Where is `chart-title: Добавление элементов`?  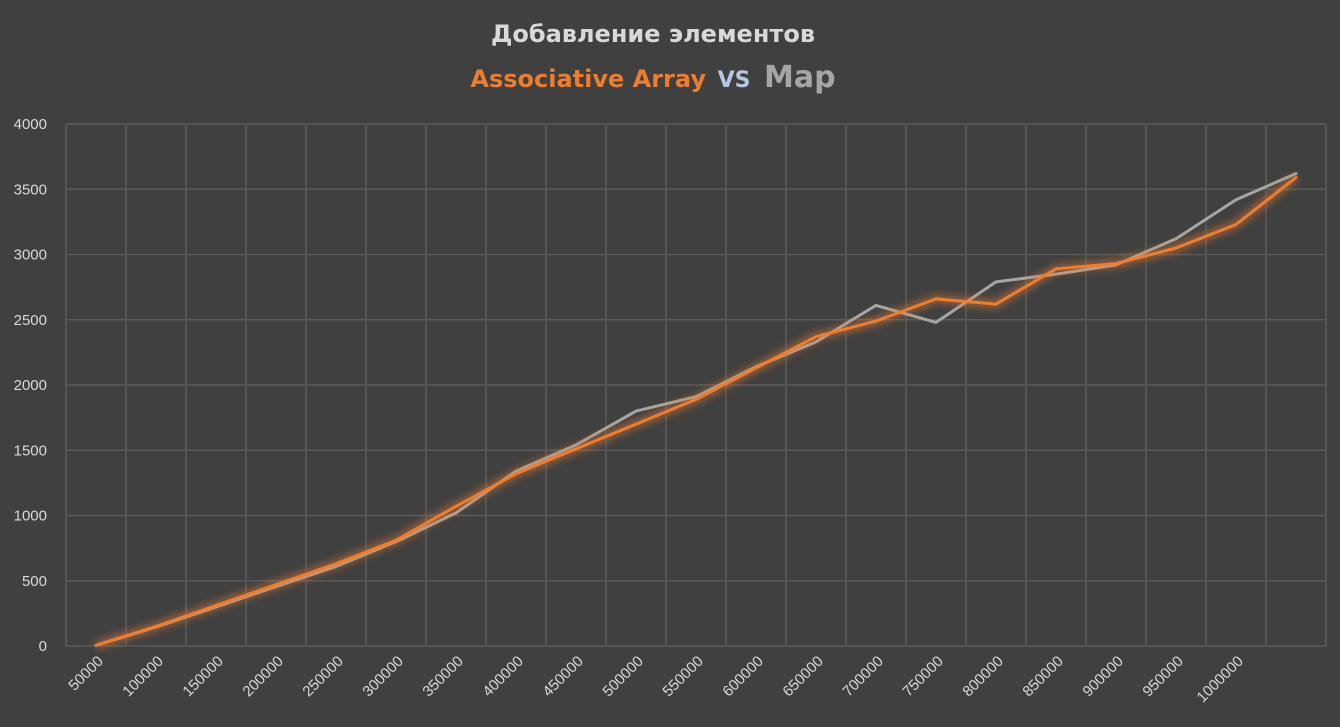
chart-title: Добавление элементов is located at coordinates (653, 34).